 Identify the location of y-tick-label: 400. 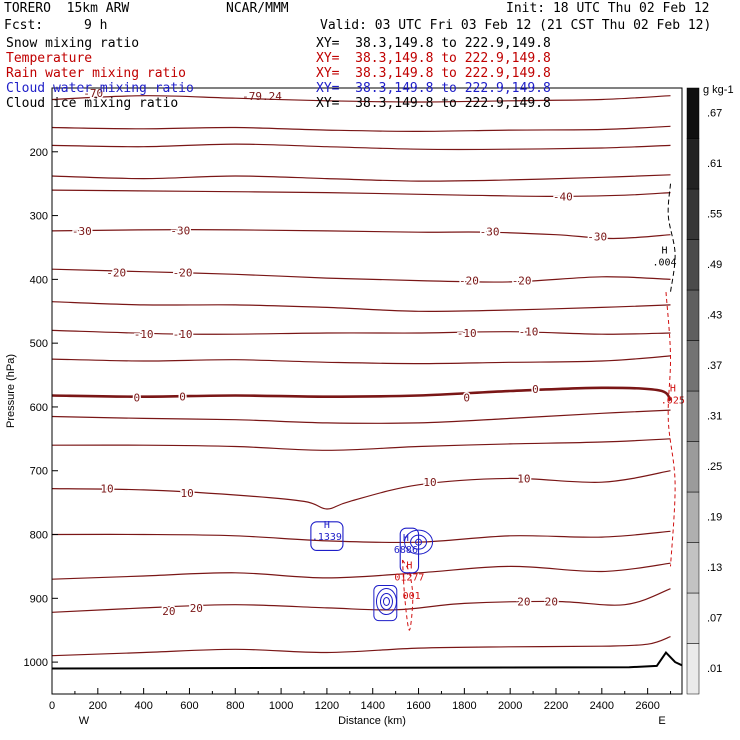
(39, 280).